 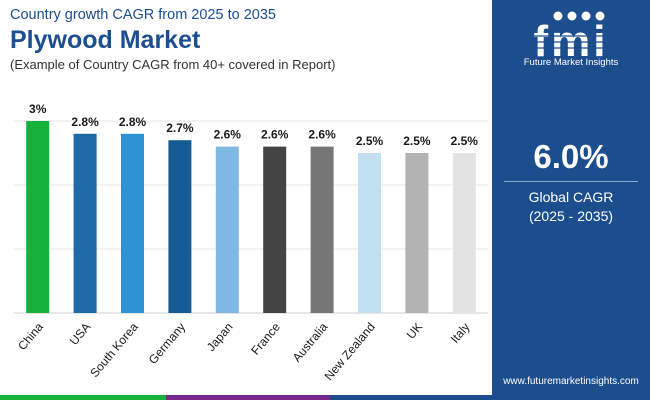 What do you see at coordinates (220, 337) in the screenshot?
I see `category-tick-label: Japan` at bounding box center [220, 337].